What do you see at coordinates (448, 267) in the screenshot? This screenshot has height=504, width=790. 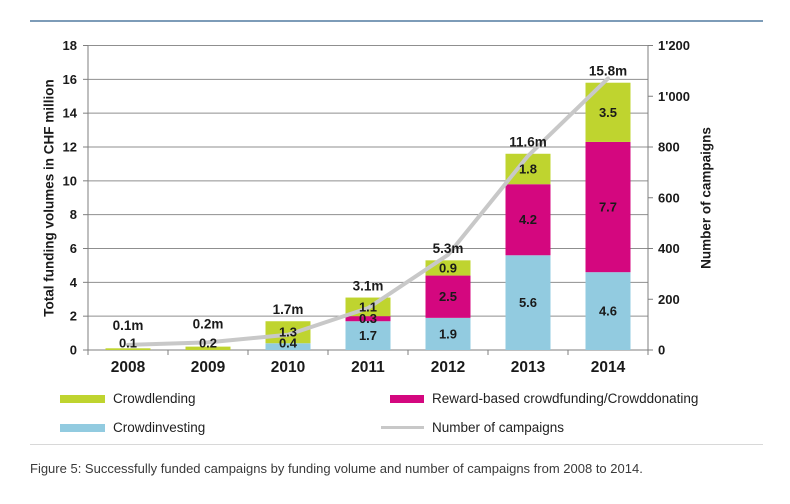 I see `segment-value-label-2012: 0.9` at bounding box center [448, 267].